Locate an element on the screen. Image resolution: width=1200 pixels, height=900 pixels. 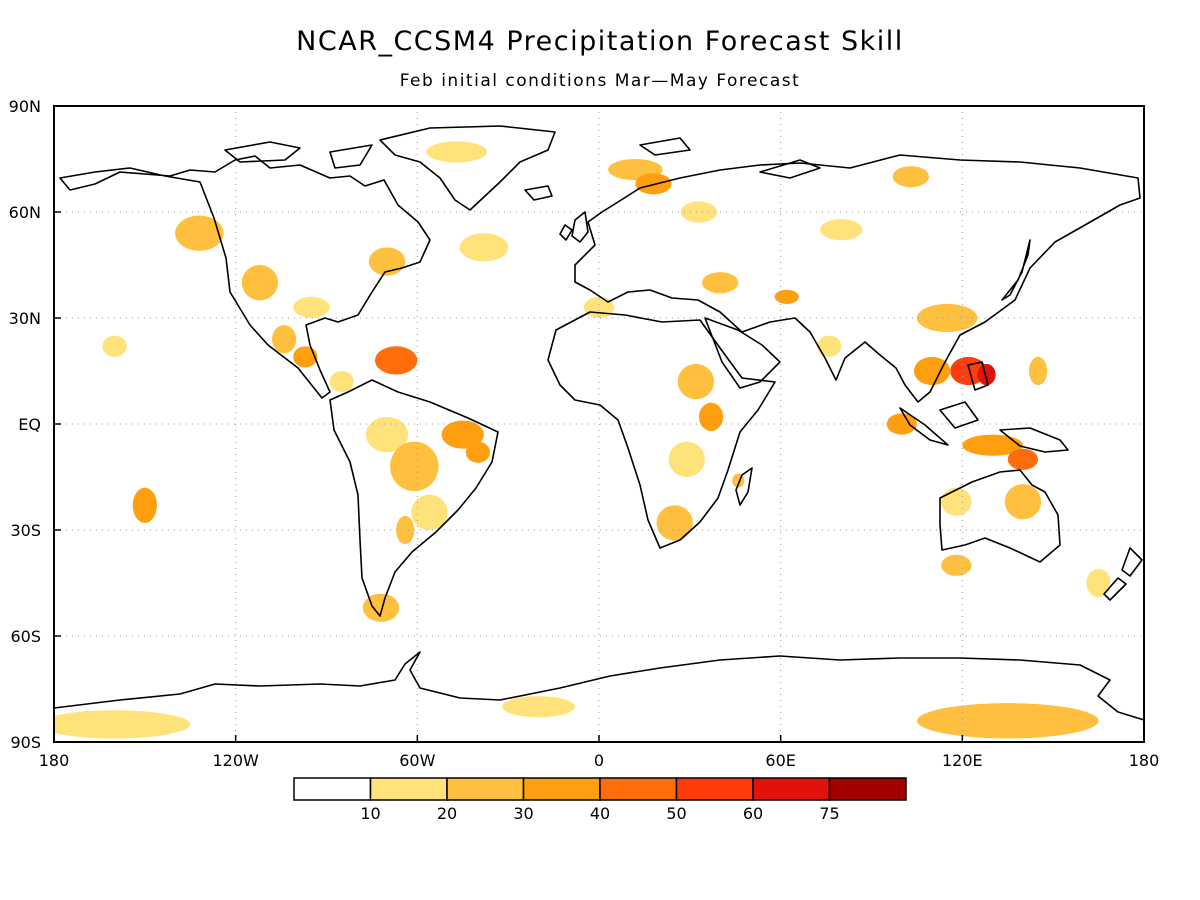
map-subtitle: Feb initial conditions Mar—May Forecast is located at coordinates (600, 81).